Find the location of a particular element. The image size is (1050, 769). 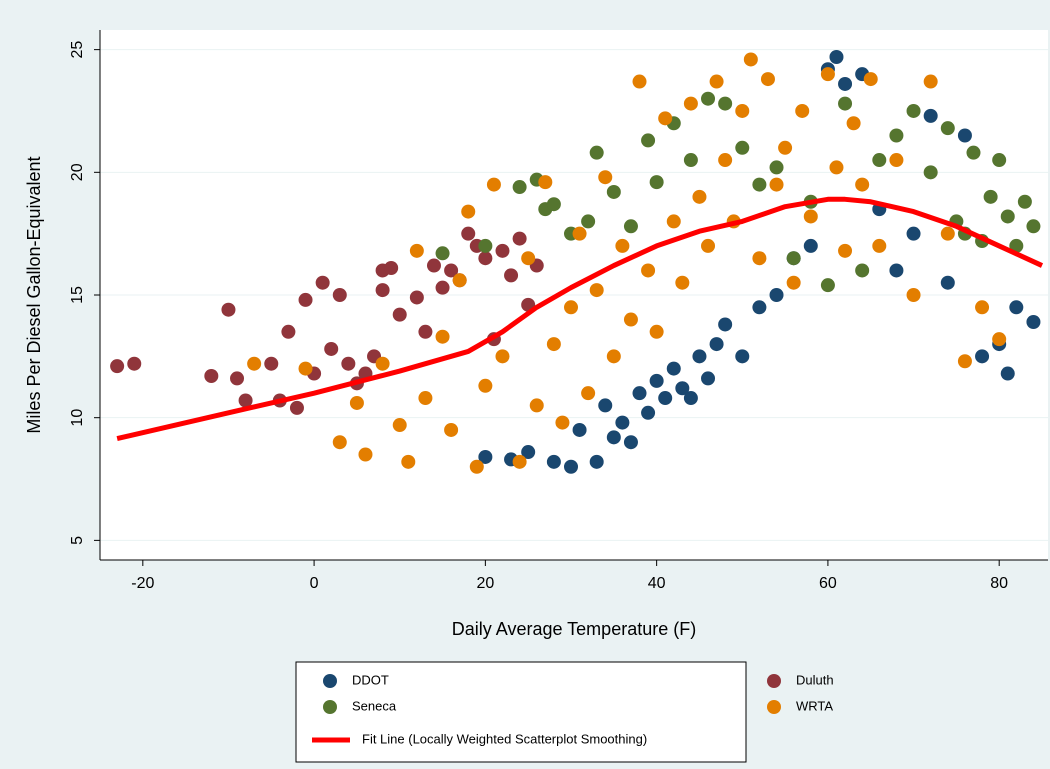

x-tick-label: 20 is located at coordinates (485, 583).